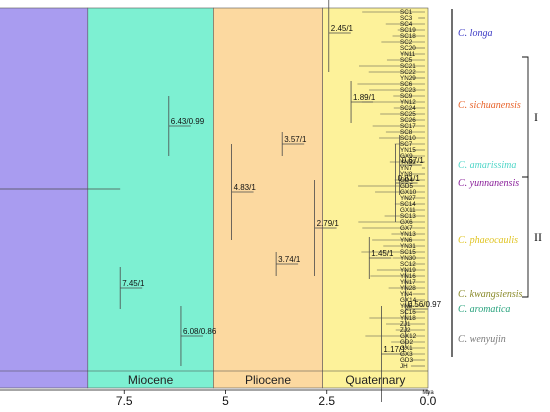 The image size is (550, 412). What do you see at coordinates (408, 288) in the screenshot?
I see `tip-label: YN28` at bounding box center [408, 288].